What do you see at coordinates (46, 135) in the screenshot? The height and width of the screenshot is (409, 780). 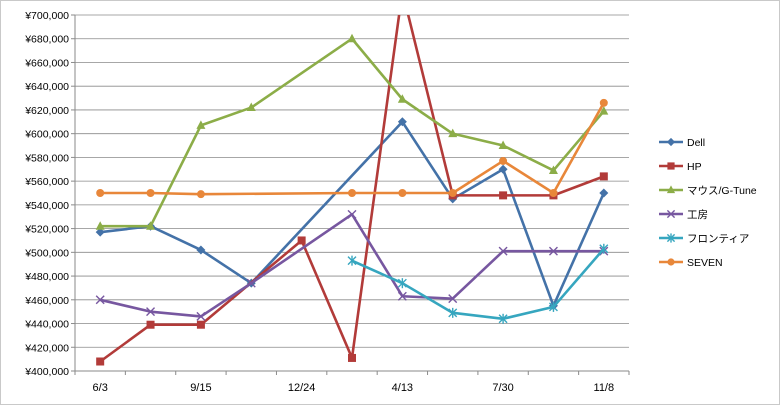 I see `y-tick-label: ¥600,000` at bounding box center [46, 135].